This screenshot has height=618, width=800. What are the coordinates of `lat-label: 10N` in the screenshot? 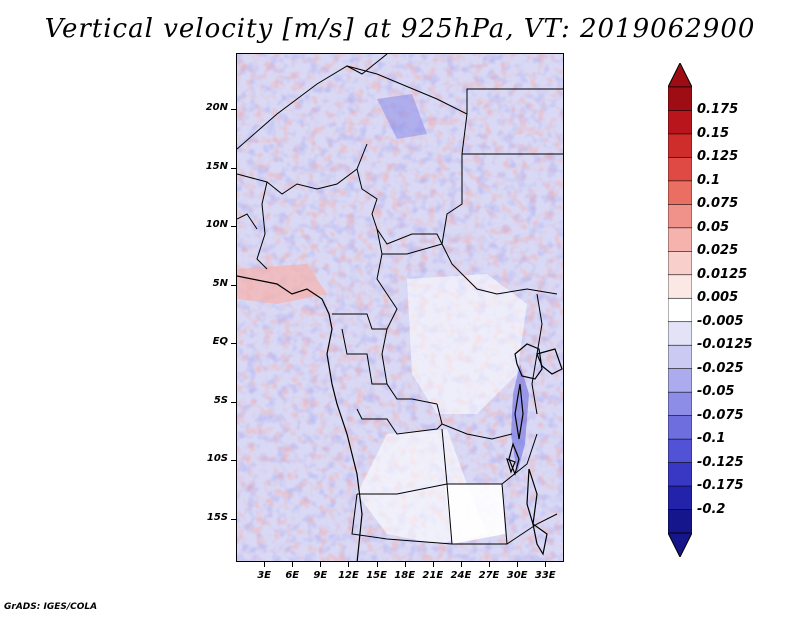 It's located at (216, 225).